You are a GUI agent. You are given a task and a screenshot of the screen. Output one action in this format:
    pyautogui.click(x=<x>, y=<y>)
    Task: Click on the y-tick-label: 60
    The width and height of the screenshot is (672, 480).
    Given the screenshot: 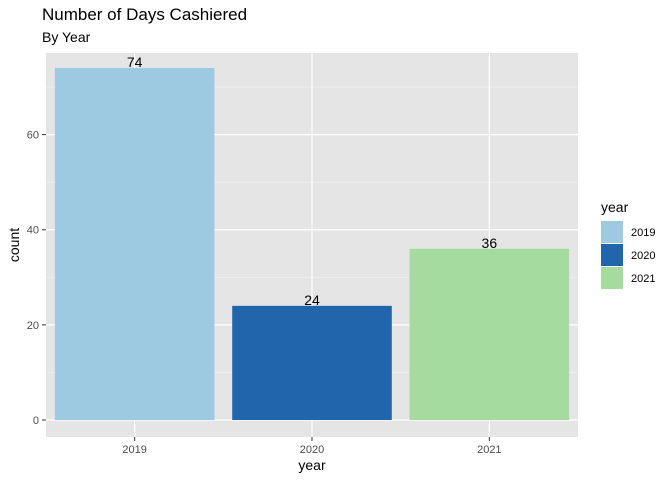 What is the action you would take?
    pyautogui.click(x=33, y=136)
    